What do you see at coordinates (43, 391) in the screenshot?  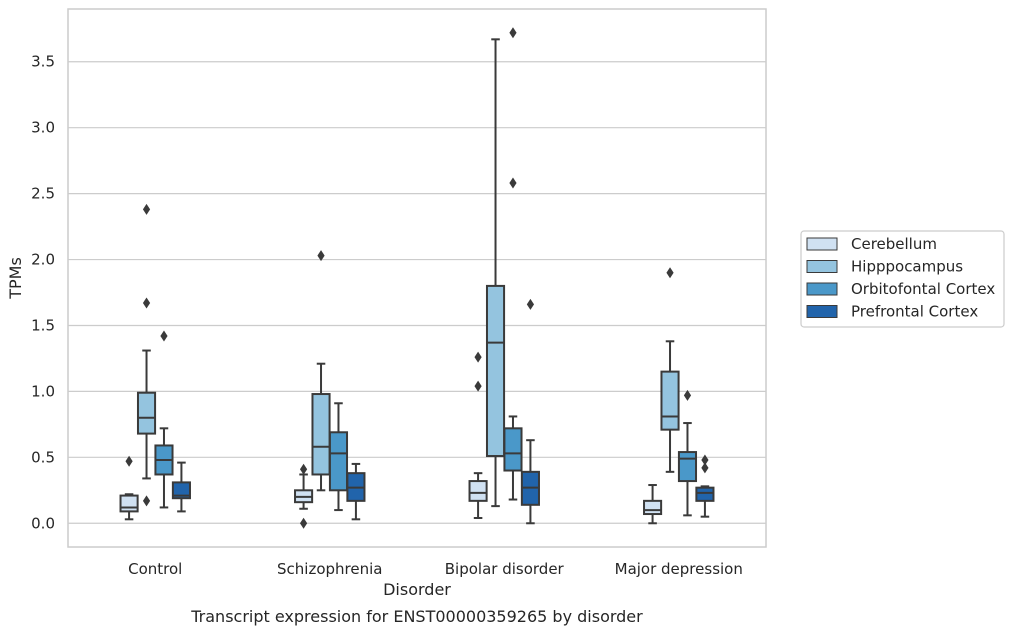 I see `y-tick-label: 1.0` at bounding box center [43, 391].